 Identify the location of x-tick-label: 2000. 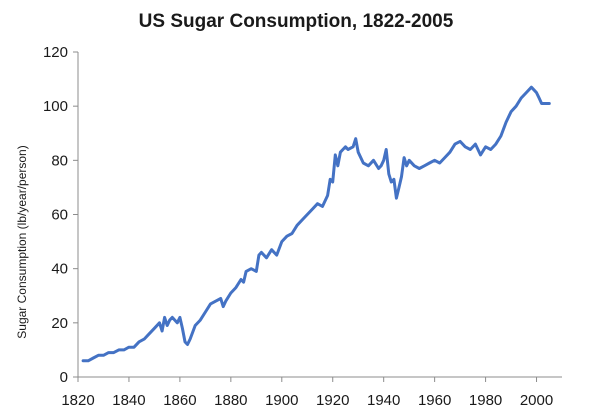
(536, 400).